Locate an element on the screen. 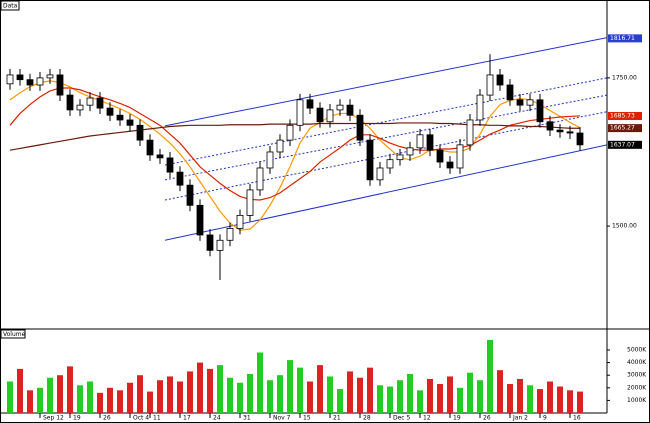  x-tick-label: Nov 7 is located at coordinates (282, 418).